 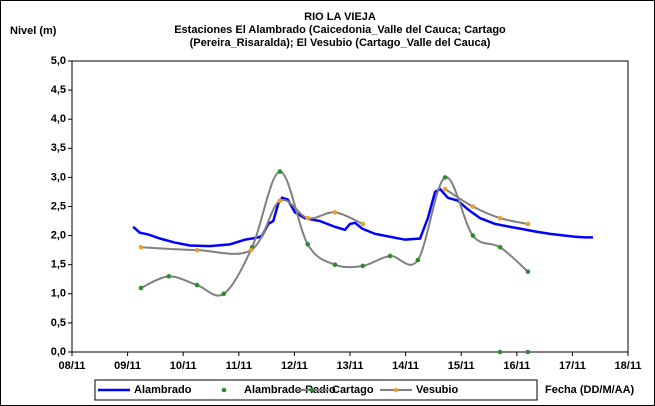 What do you see at coordinates (58, 90) in the screenshot?
I see `y-tick-label: 4,5` at bounding box center [58, 90].